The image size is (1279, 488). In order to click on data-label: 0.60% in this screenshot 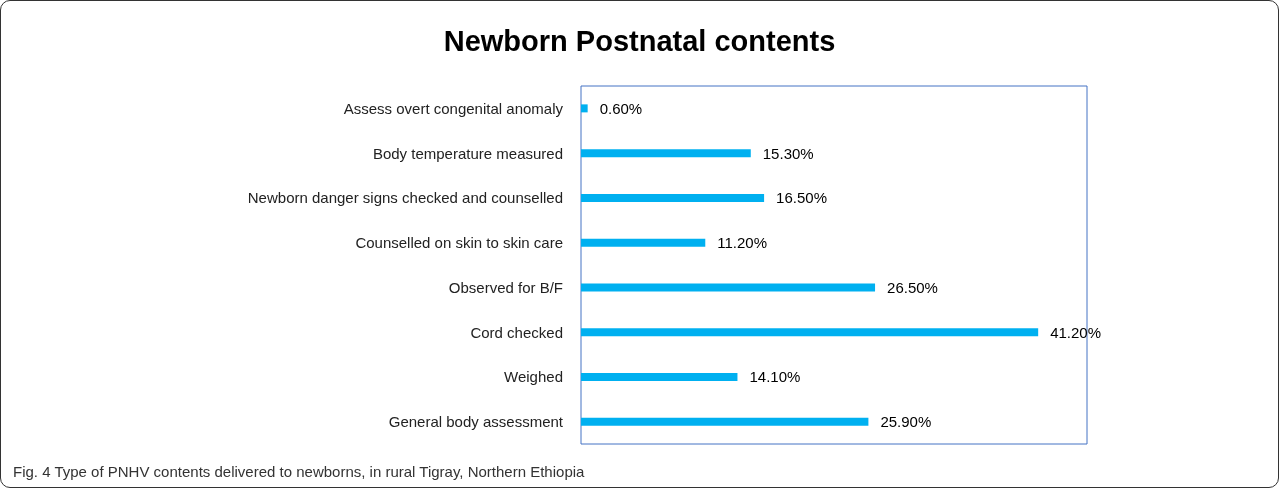, I will do `click(621, 108)`.